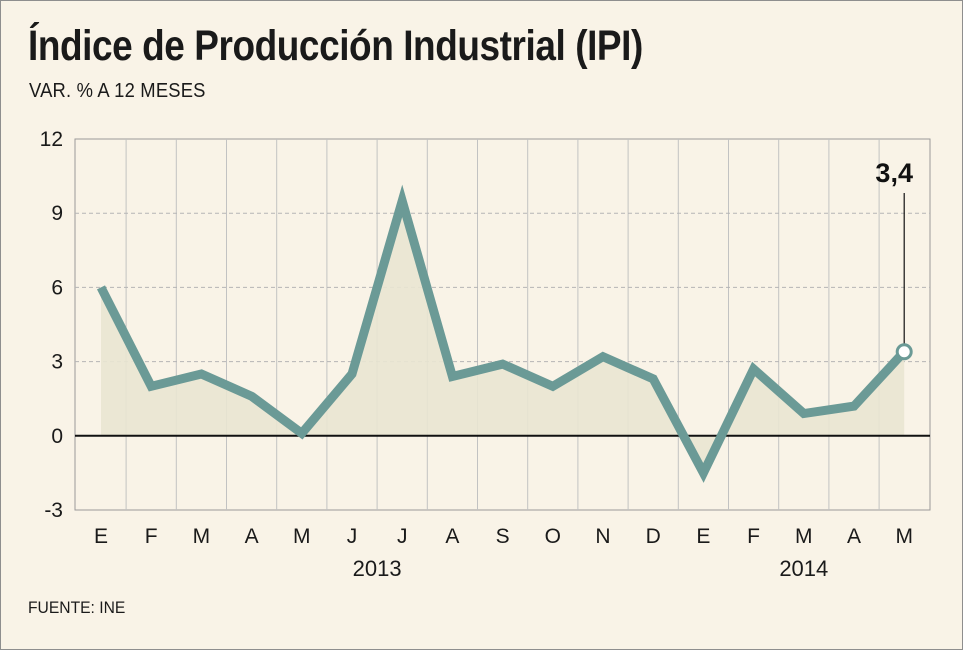  What do you see at coordinates (57, 436) in the screenshot?
I see `y-tick-label: 0` at bounding box center [57, 436].